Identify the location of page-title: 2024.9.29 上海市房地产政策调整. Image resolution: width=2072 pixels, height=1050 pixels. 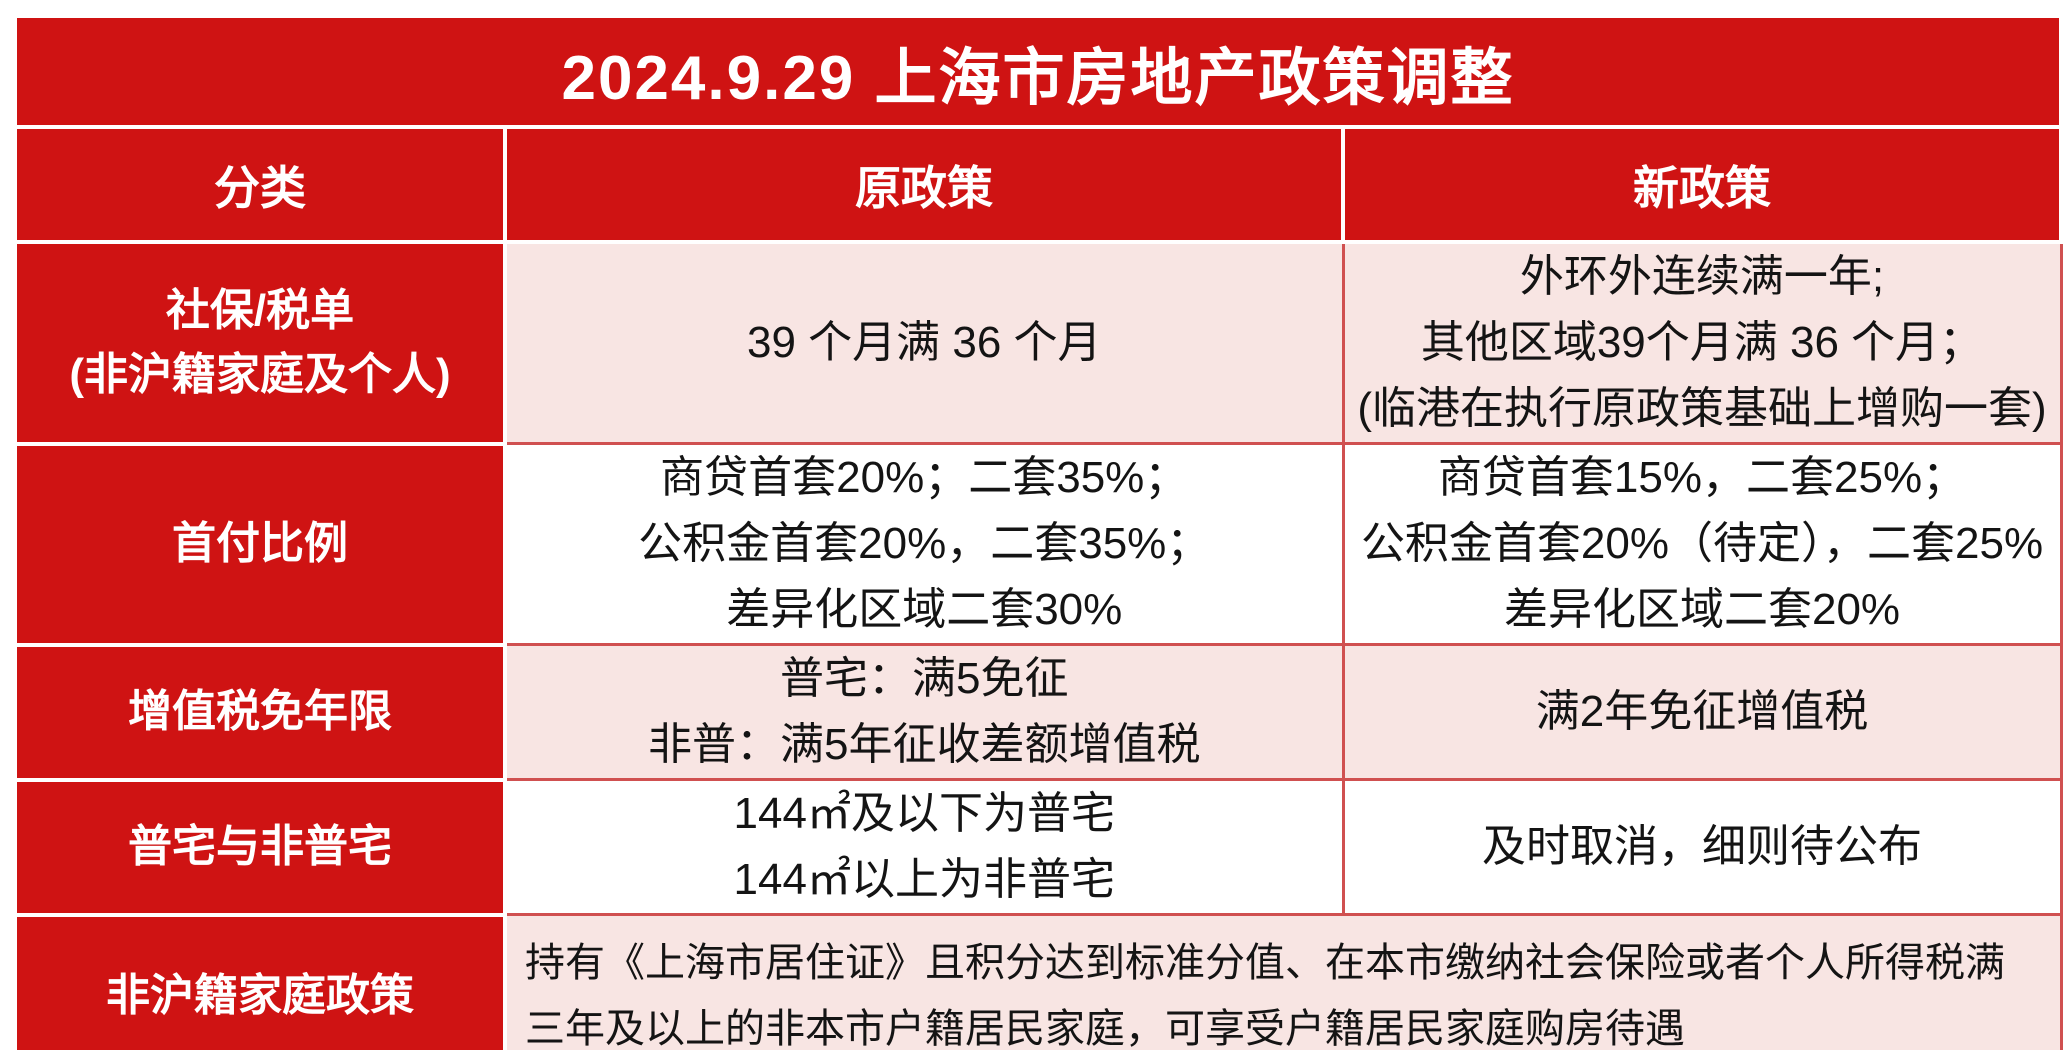
(1038, 71).